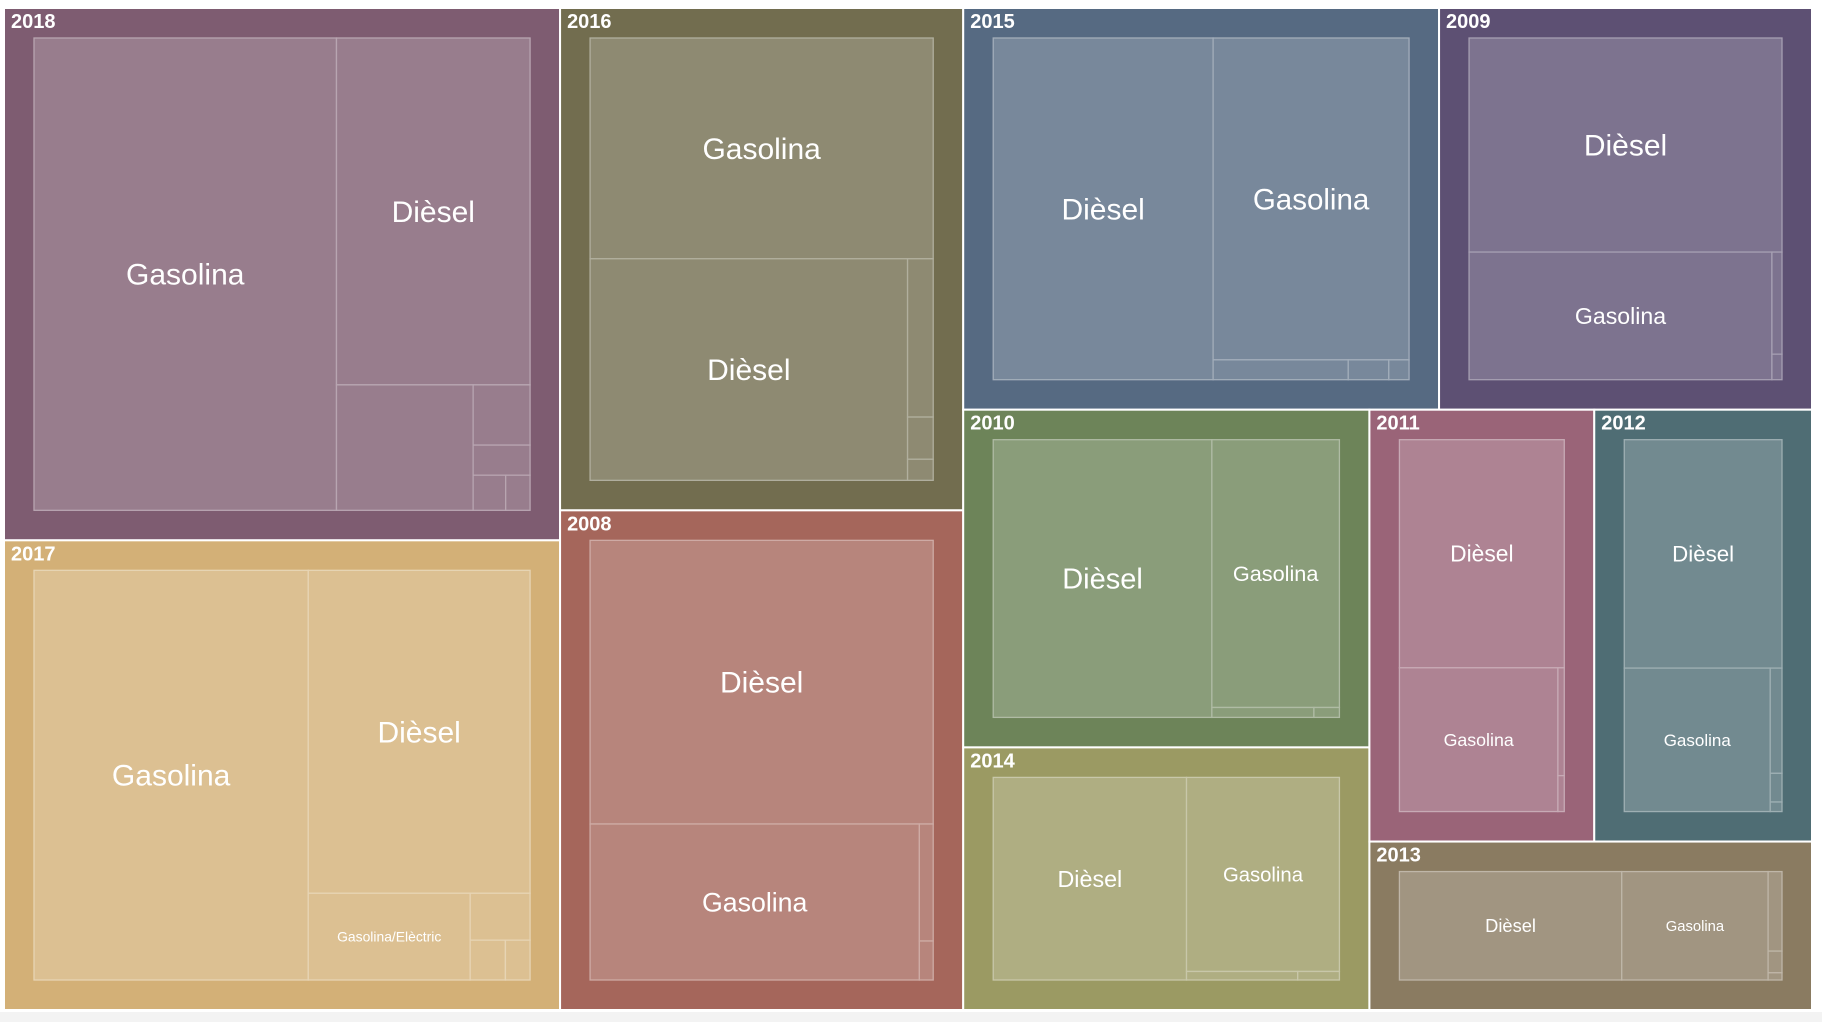 This screenshot has width=1822, height=1022. What do you see at coordinates (992, 424) in the screenshot?
I see `group-label: 2010` at bounding box center [992, 424].